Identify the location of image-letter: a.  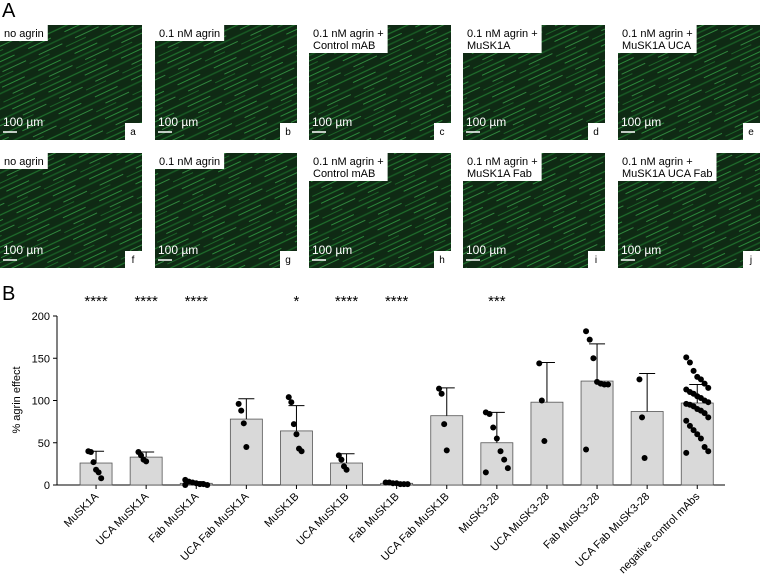
(133, 132).